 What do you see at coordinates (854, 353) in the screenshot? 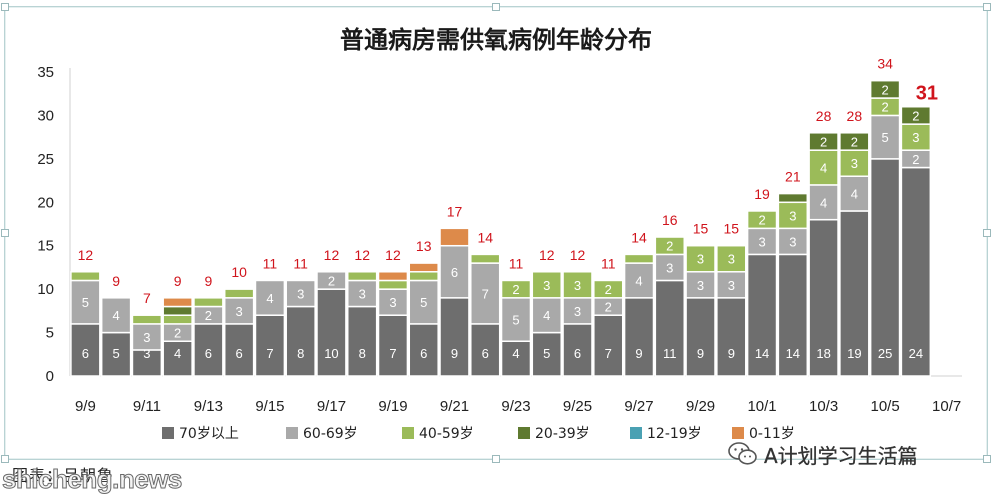
I see `bar-segment-label: 19` at bounding box center [854, 353].